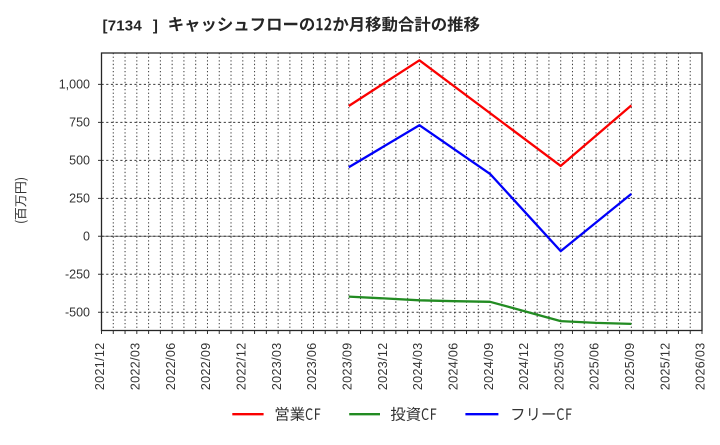  I want to click on svg-text: 2025/12, so click(665, 367).